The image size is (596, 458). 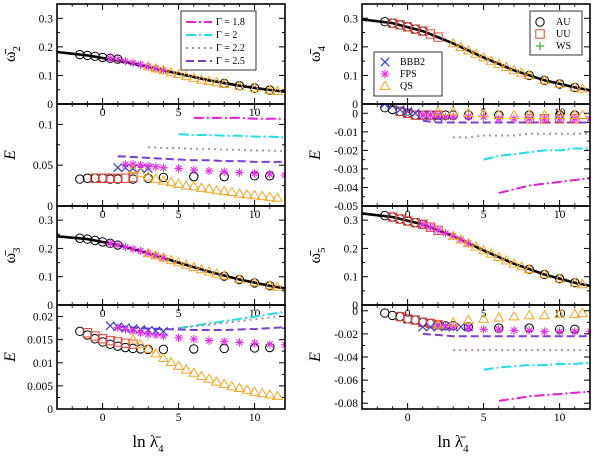 What do you see at coordinates (355, 312) in the screenshot?
I see `ytick-label-E5-4: 0` at bounding box center [355, 312].